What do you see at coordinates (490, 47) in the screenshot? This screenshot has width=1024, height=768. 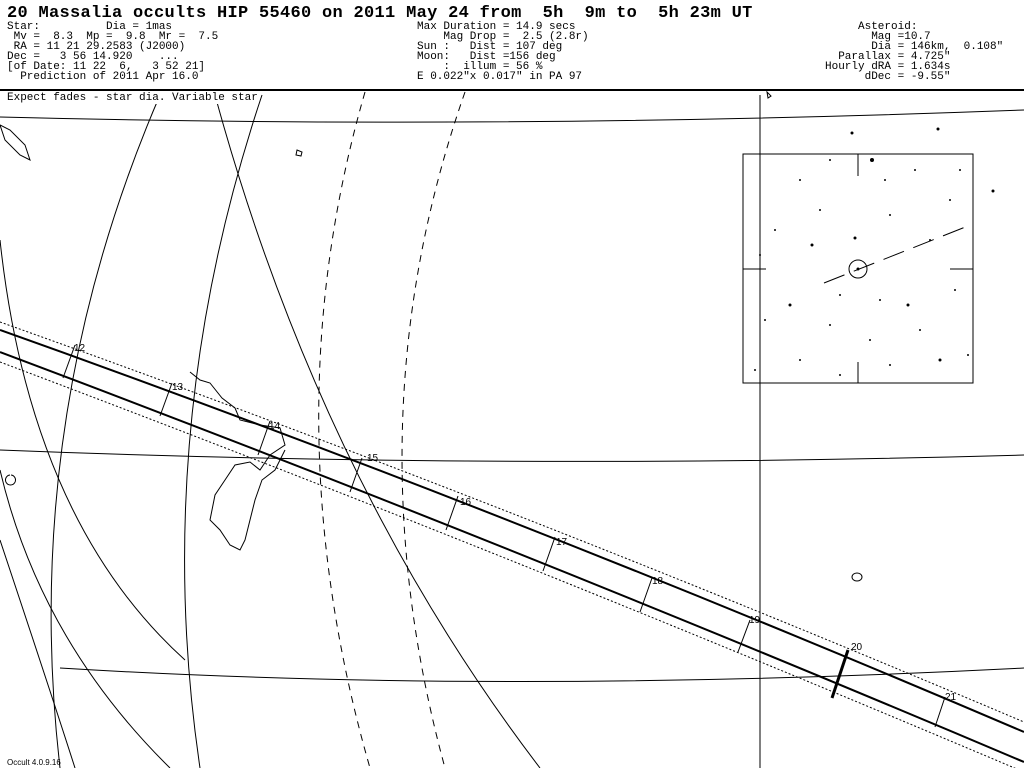 I see `event-line: Sun : Dist = 107 deg` at bounding box center [490, 47].